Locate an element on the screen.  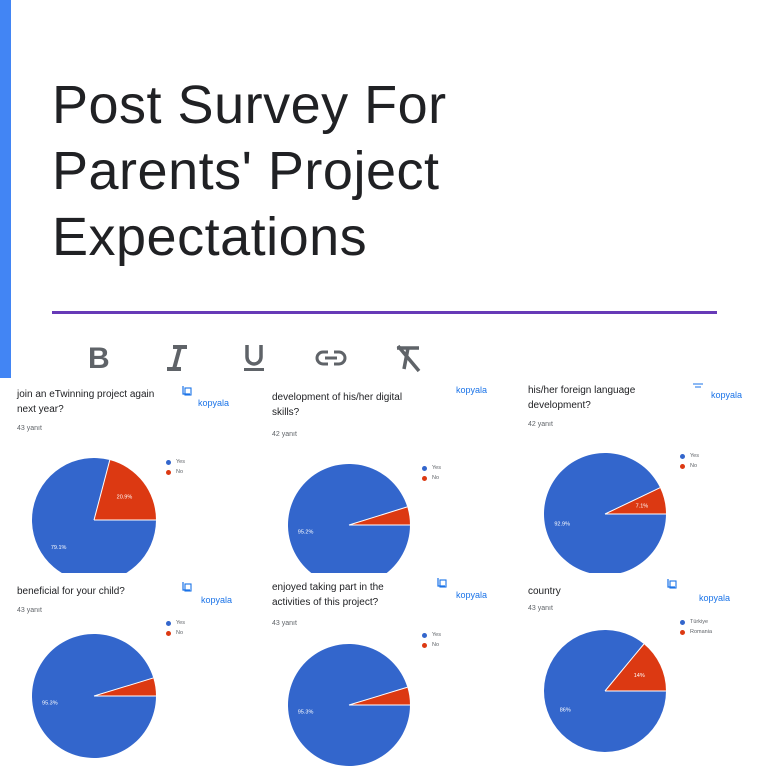
legend-item: Türkiye is located at coordinates (696, 622).